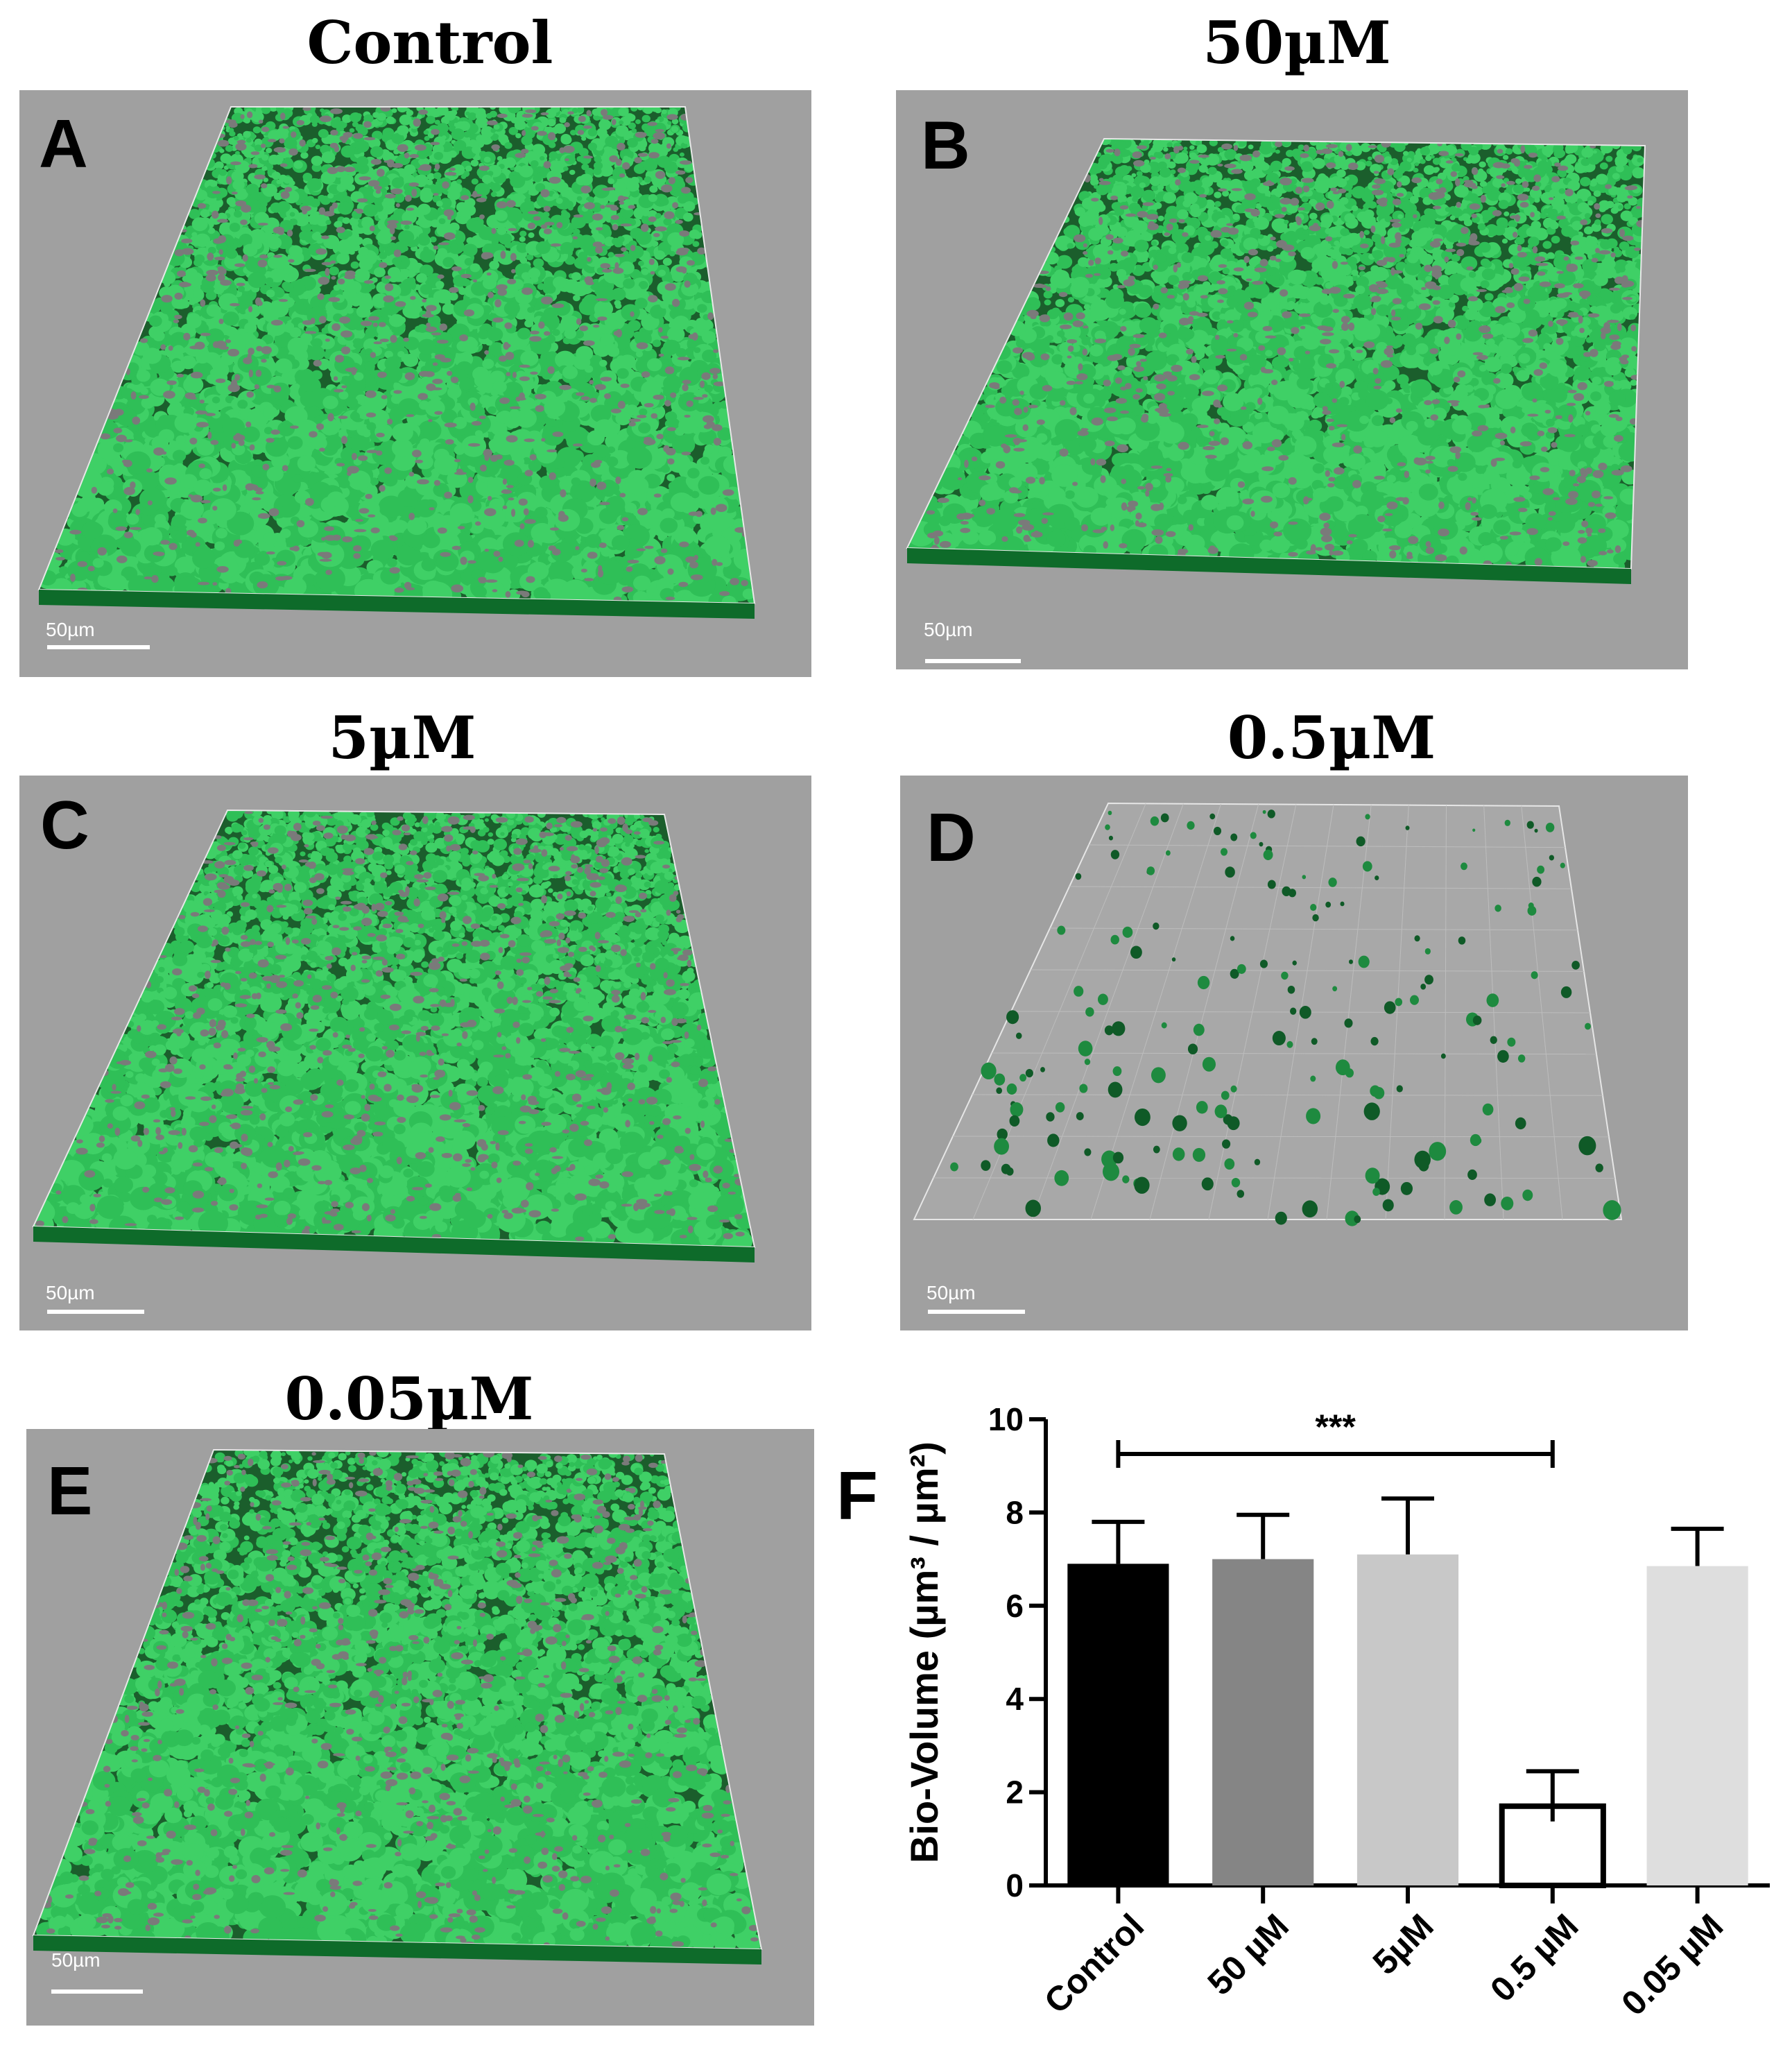  What do you see at coordinates (1248, 1954) in the screenshot?
I see `x-tick-label: 50 µM` at bounding box center [1248, 1954].